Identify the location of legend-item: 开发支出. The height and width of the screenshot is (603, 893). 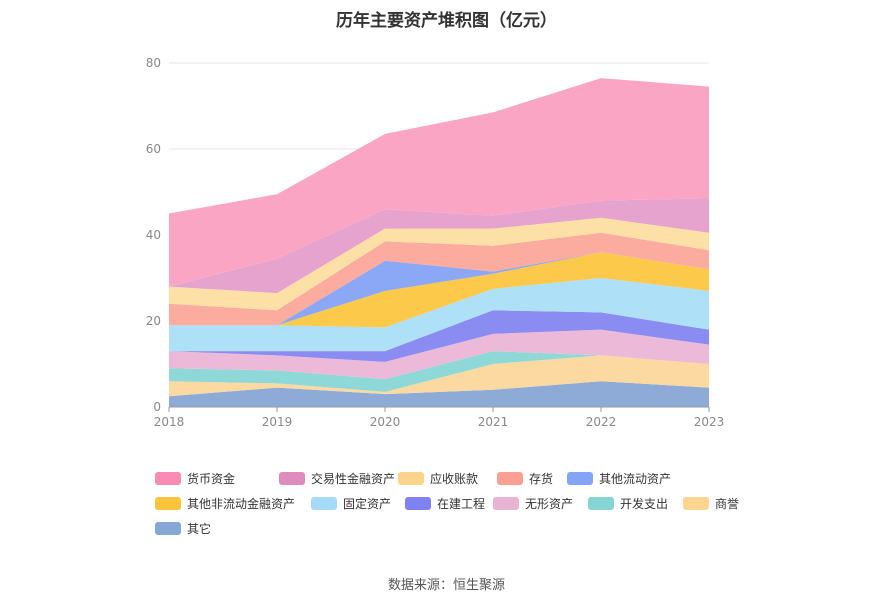
(628, 503).